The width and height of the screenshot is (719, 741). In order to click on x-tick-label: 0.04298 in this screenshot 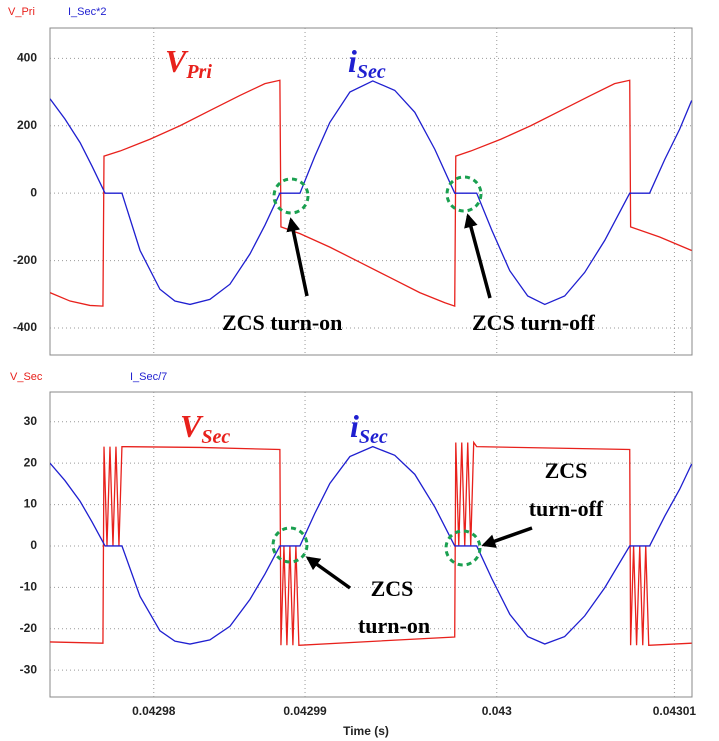, I will do `click(154, 711)`.